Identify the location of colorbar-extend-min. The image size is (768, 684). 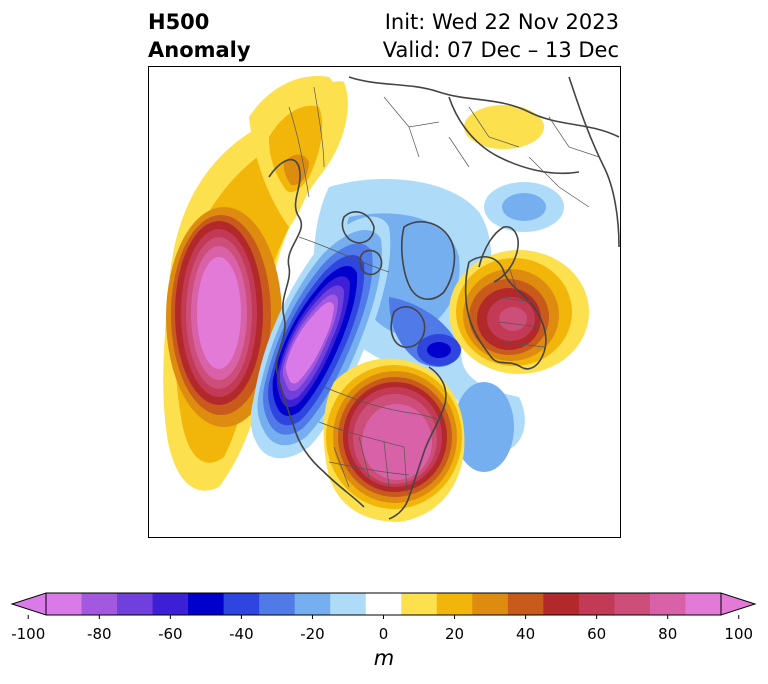
(28, 604).